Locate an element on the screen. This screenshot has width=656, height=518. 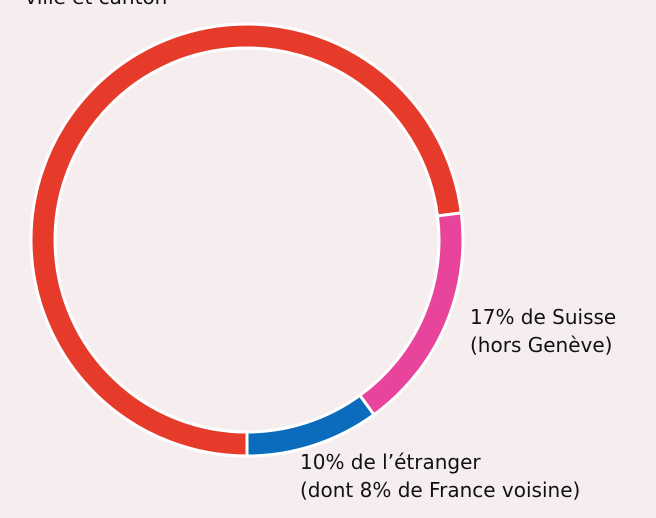
segment-label: 17% de Suisse is located at coordinates (543, 317).